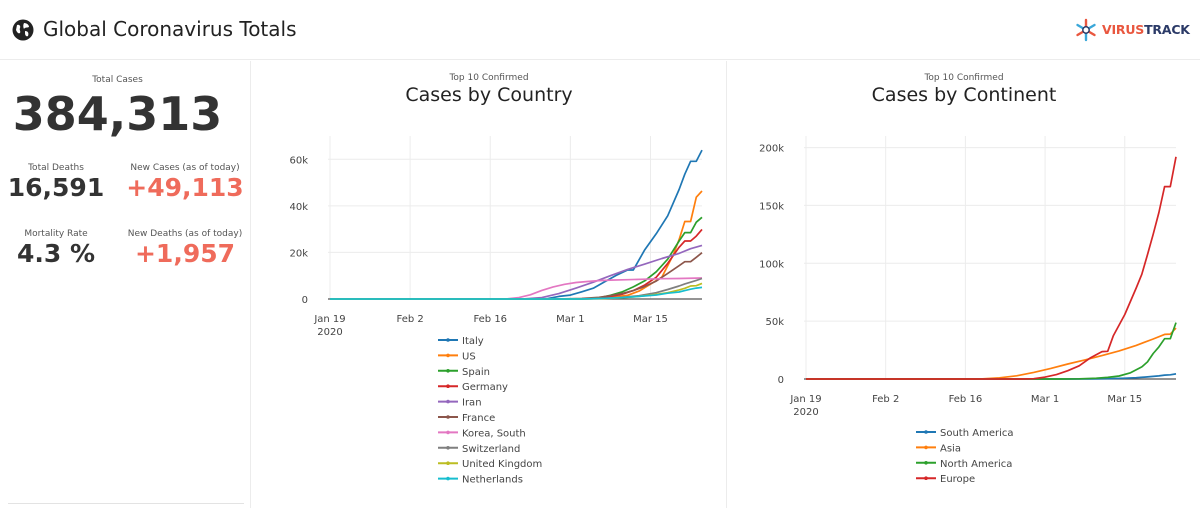 Image resolution: width=1200 pixels, height=508 pixels. Describe the element at coordinates (600, 30) in the screenshot. I see `app-header: Global Coronavirus Totals VIRUSTRACK` at that location.